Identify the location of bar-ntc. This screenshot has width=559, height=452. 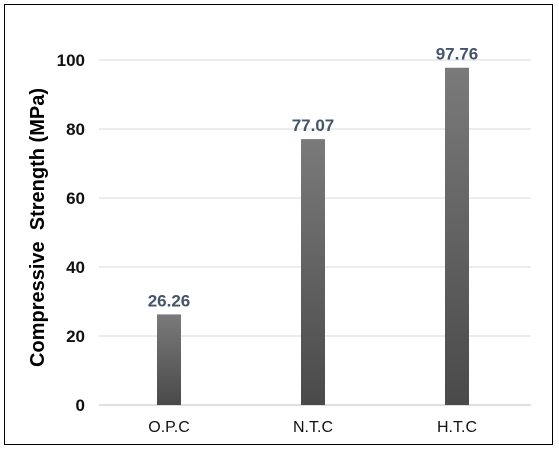
(313, 272).